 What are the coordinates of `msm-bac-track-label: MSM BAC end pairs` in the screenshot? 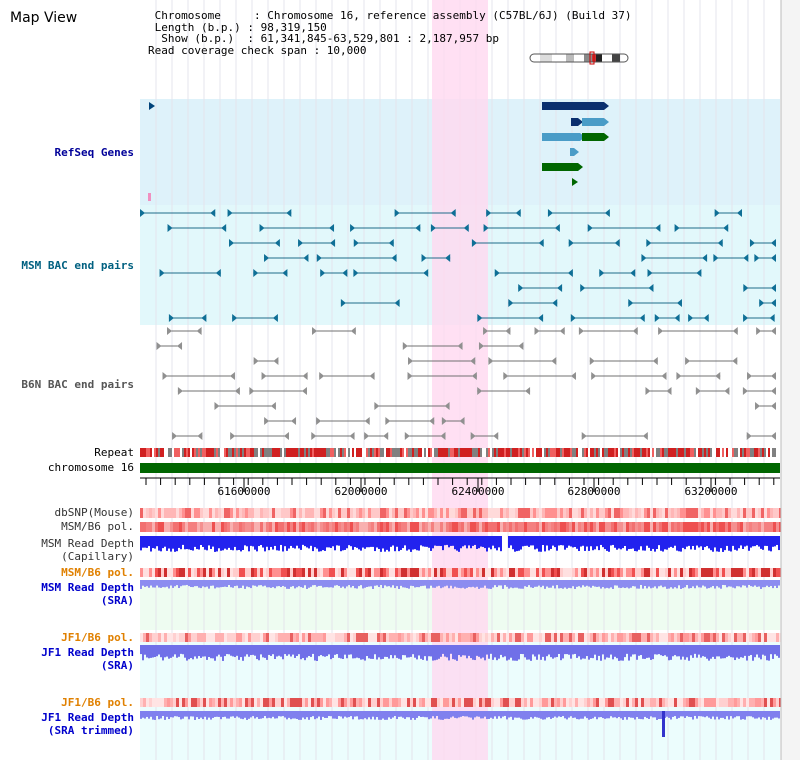 It's located at (77, 265).